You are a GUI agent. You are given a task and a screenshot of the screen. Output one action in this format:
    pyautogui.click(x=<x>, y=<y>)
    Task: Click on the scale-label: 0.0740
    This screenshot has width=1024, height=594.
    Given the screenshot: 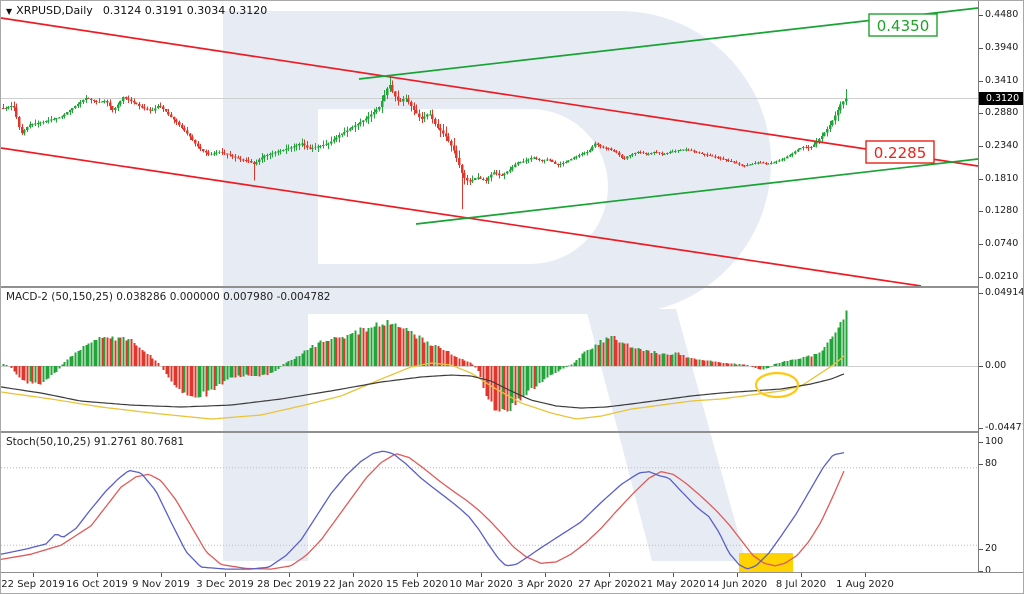 What is the action you would take?
    pyautogui.click(x=1002, y=243)
    